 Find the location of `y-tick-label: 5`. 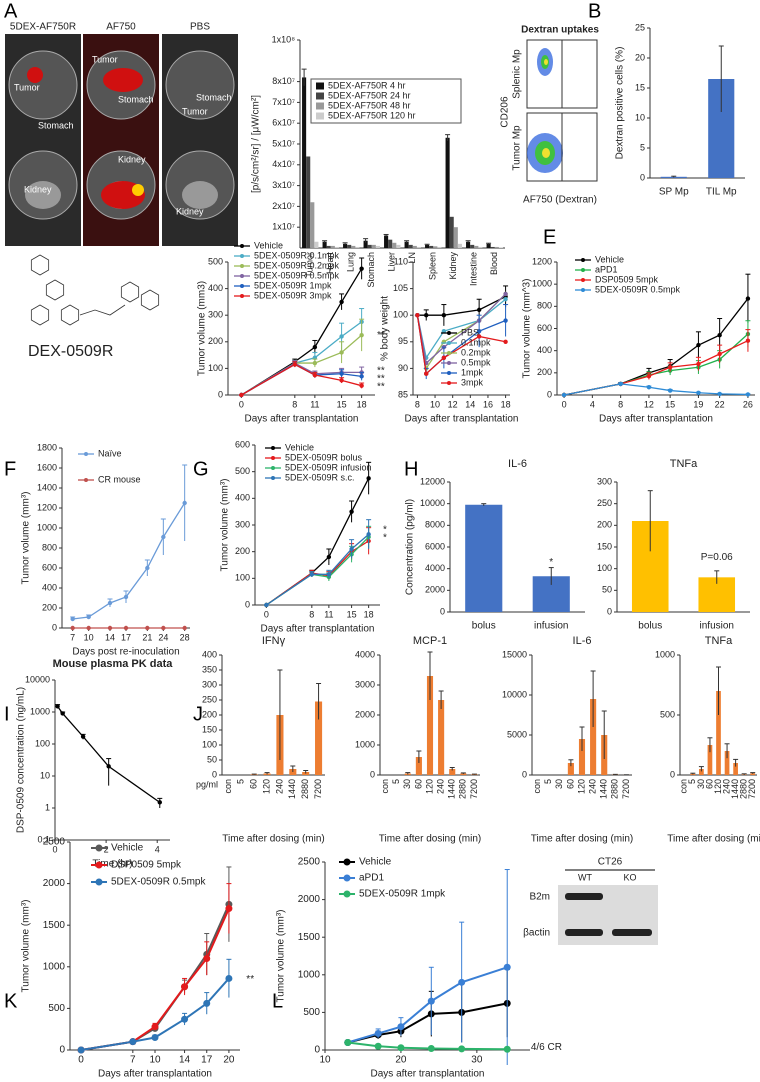

y-tick-label: 5 is located at coordinates (642, 147).